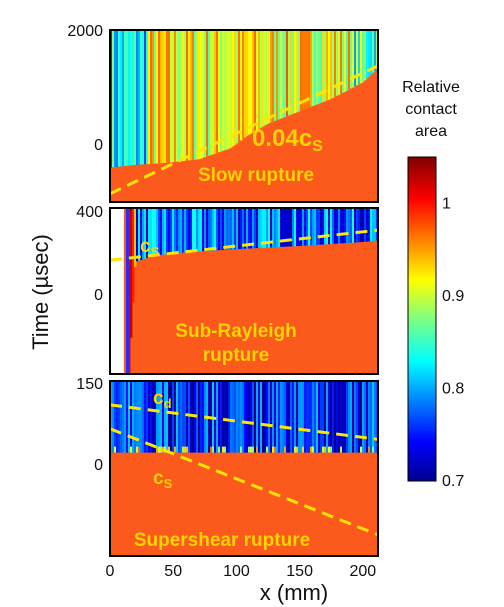 The width and height of the screenshot is (504, 607). I want to click on xtick-0: 0, so click(110, 571).